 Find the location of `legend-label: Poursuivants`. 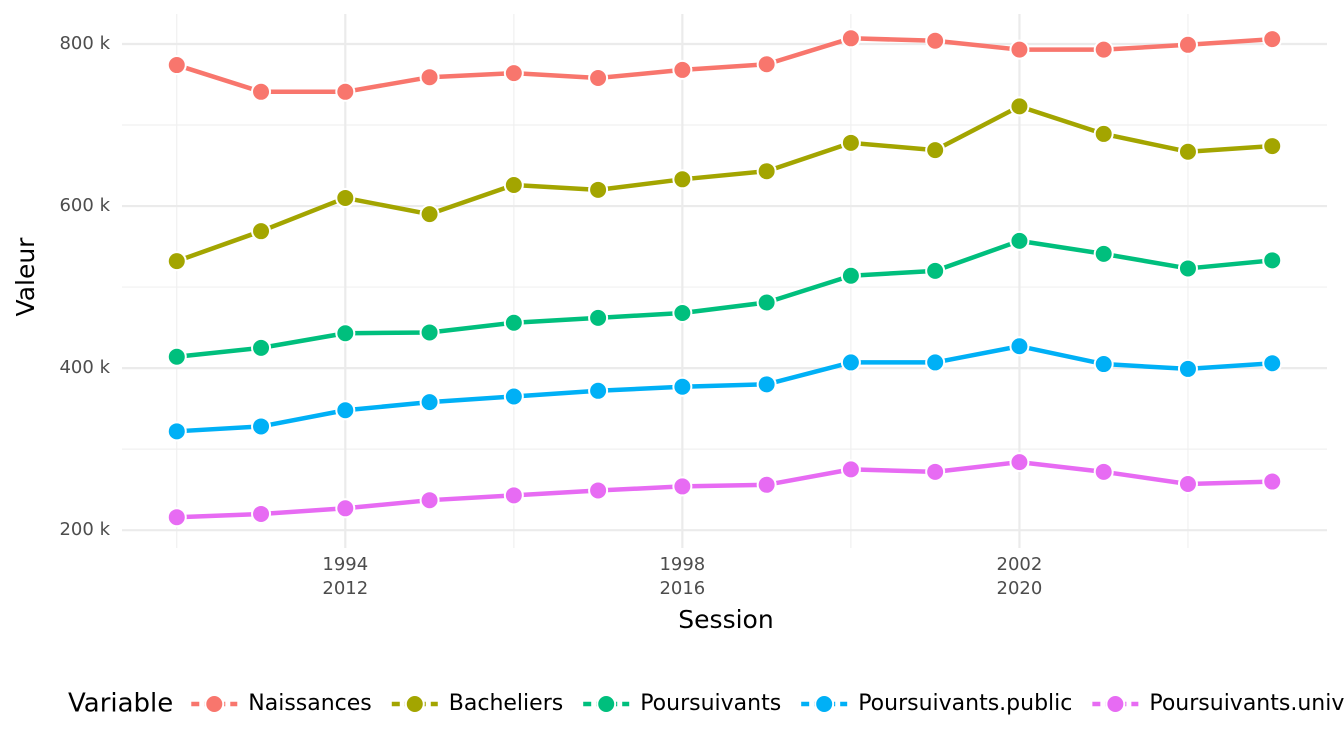

legend-label: Poursuivants is located at coordinates (710, 703).